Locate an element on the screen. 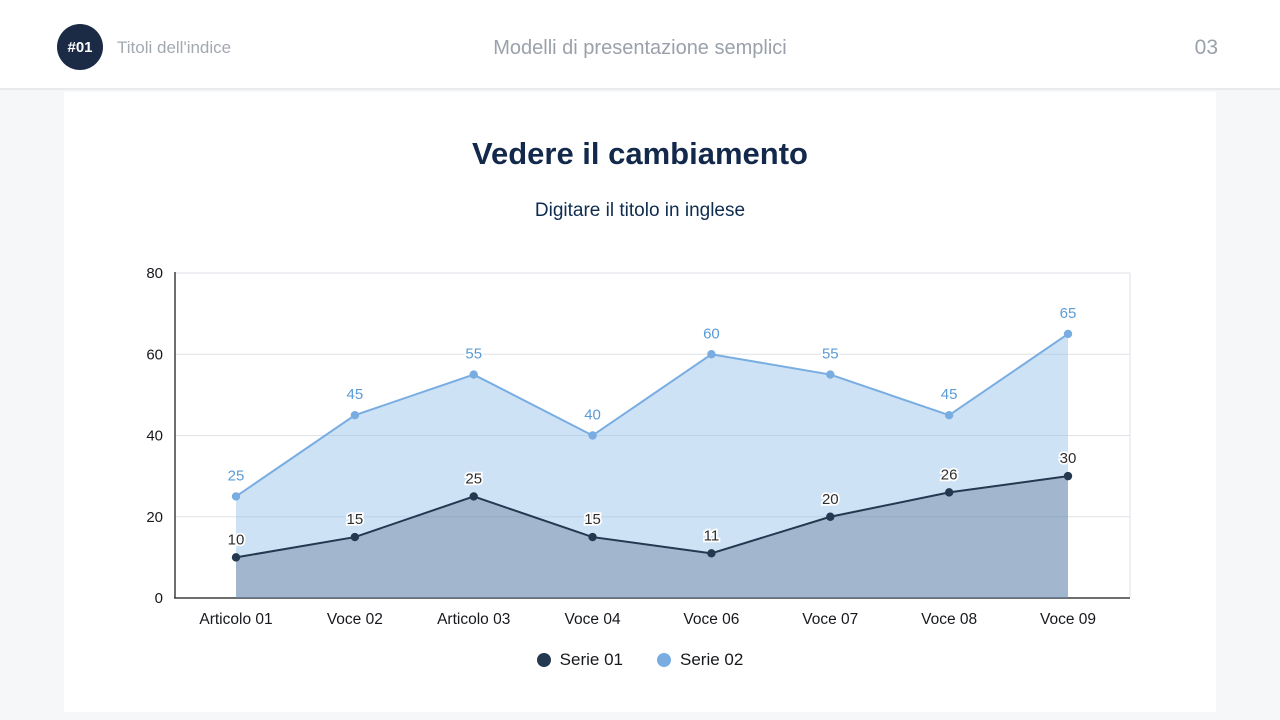 The height and width of the screenshot is (720, 1280). legend-label-serie-02: Serie 02 is located at coordinates (712, 659).